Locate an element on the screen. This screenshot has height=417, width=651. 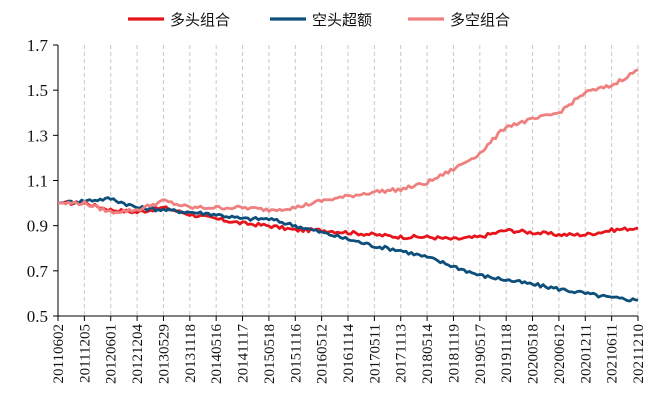
y-tick-label: 1.1 is located at coordinates (37, 181).